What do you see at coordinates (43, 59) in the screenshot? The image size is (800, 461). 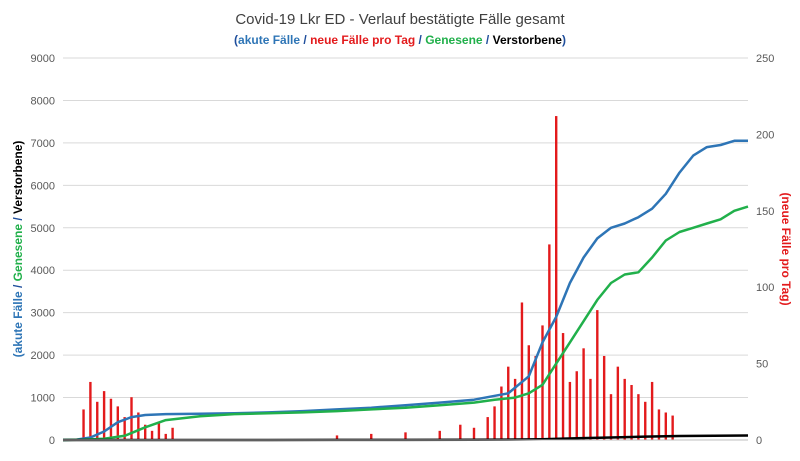 I see `y-tick-label-left: 9000` at bounding box center [43, 59].